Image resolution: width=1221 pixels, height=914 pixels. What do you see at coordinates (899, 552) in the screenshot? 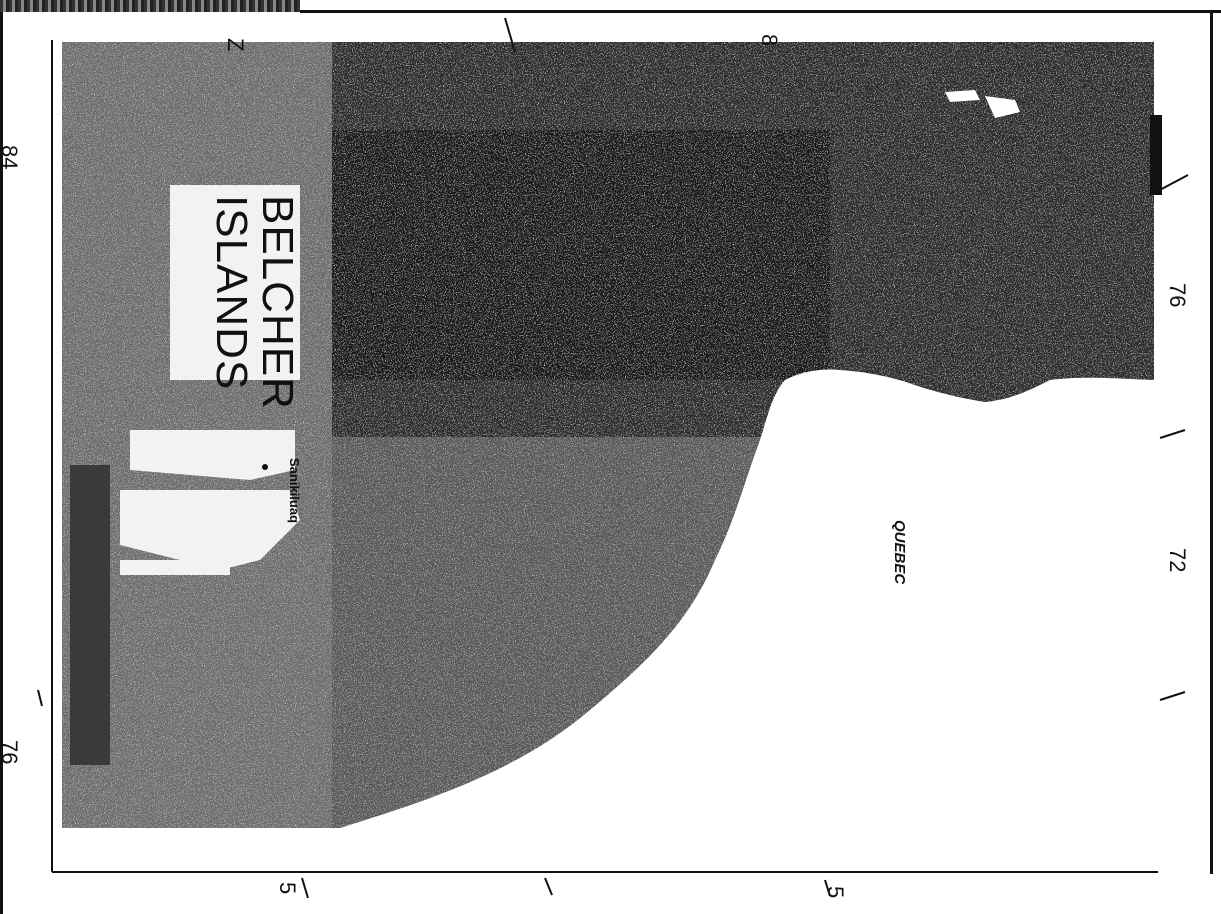
I see `region-label-quebec: QUEBEC` at bounding box center [899, 552].